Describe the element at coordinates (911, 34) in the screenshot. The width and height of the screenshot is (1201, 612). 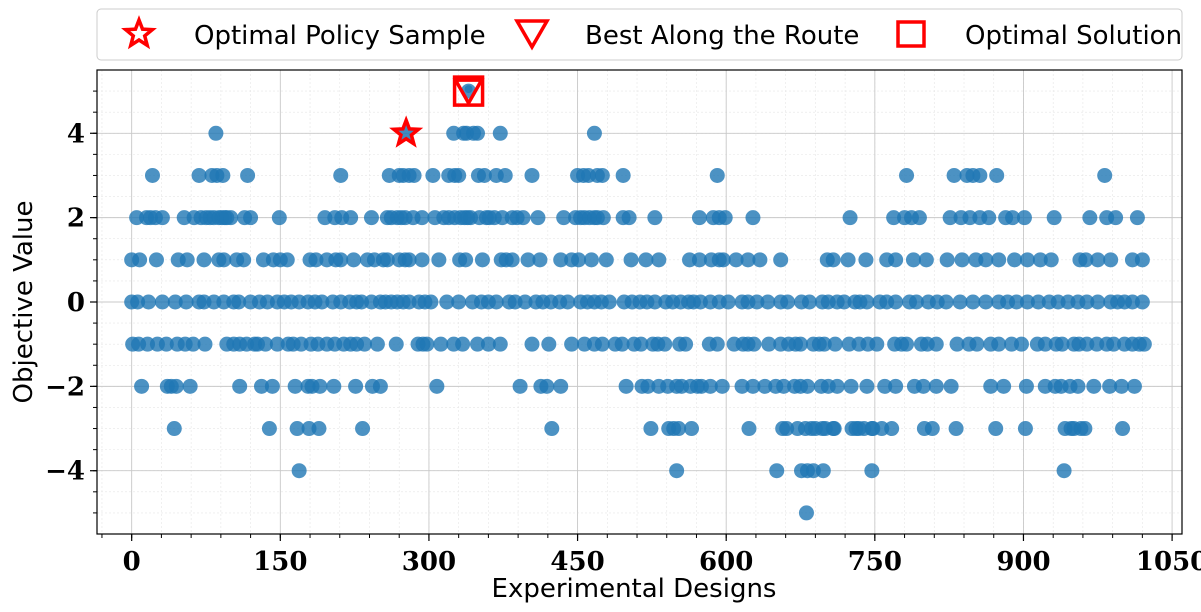
I see `square-icon` at that location.